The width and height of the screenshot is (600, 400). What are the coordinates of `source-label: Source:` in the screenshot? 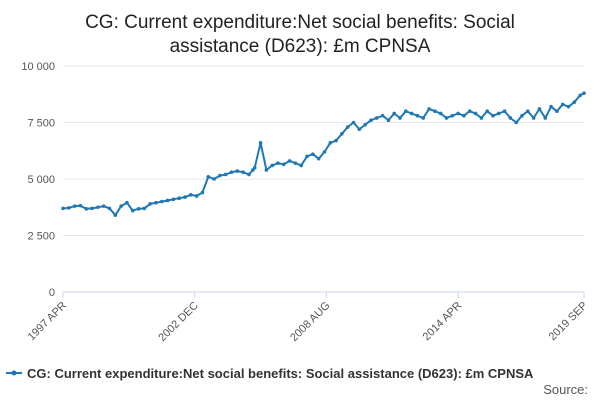 It's located at (565, 389).